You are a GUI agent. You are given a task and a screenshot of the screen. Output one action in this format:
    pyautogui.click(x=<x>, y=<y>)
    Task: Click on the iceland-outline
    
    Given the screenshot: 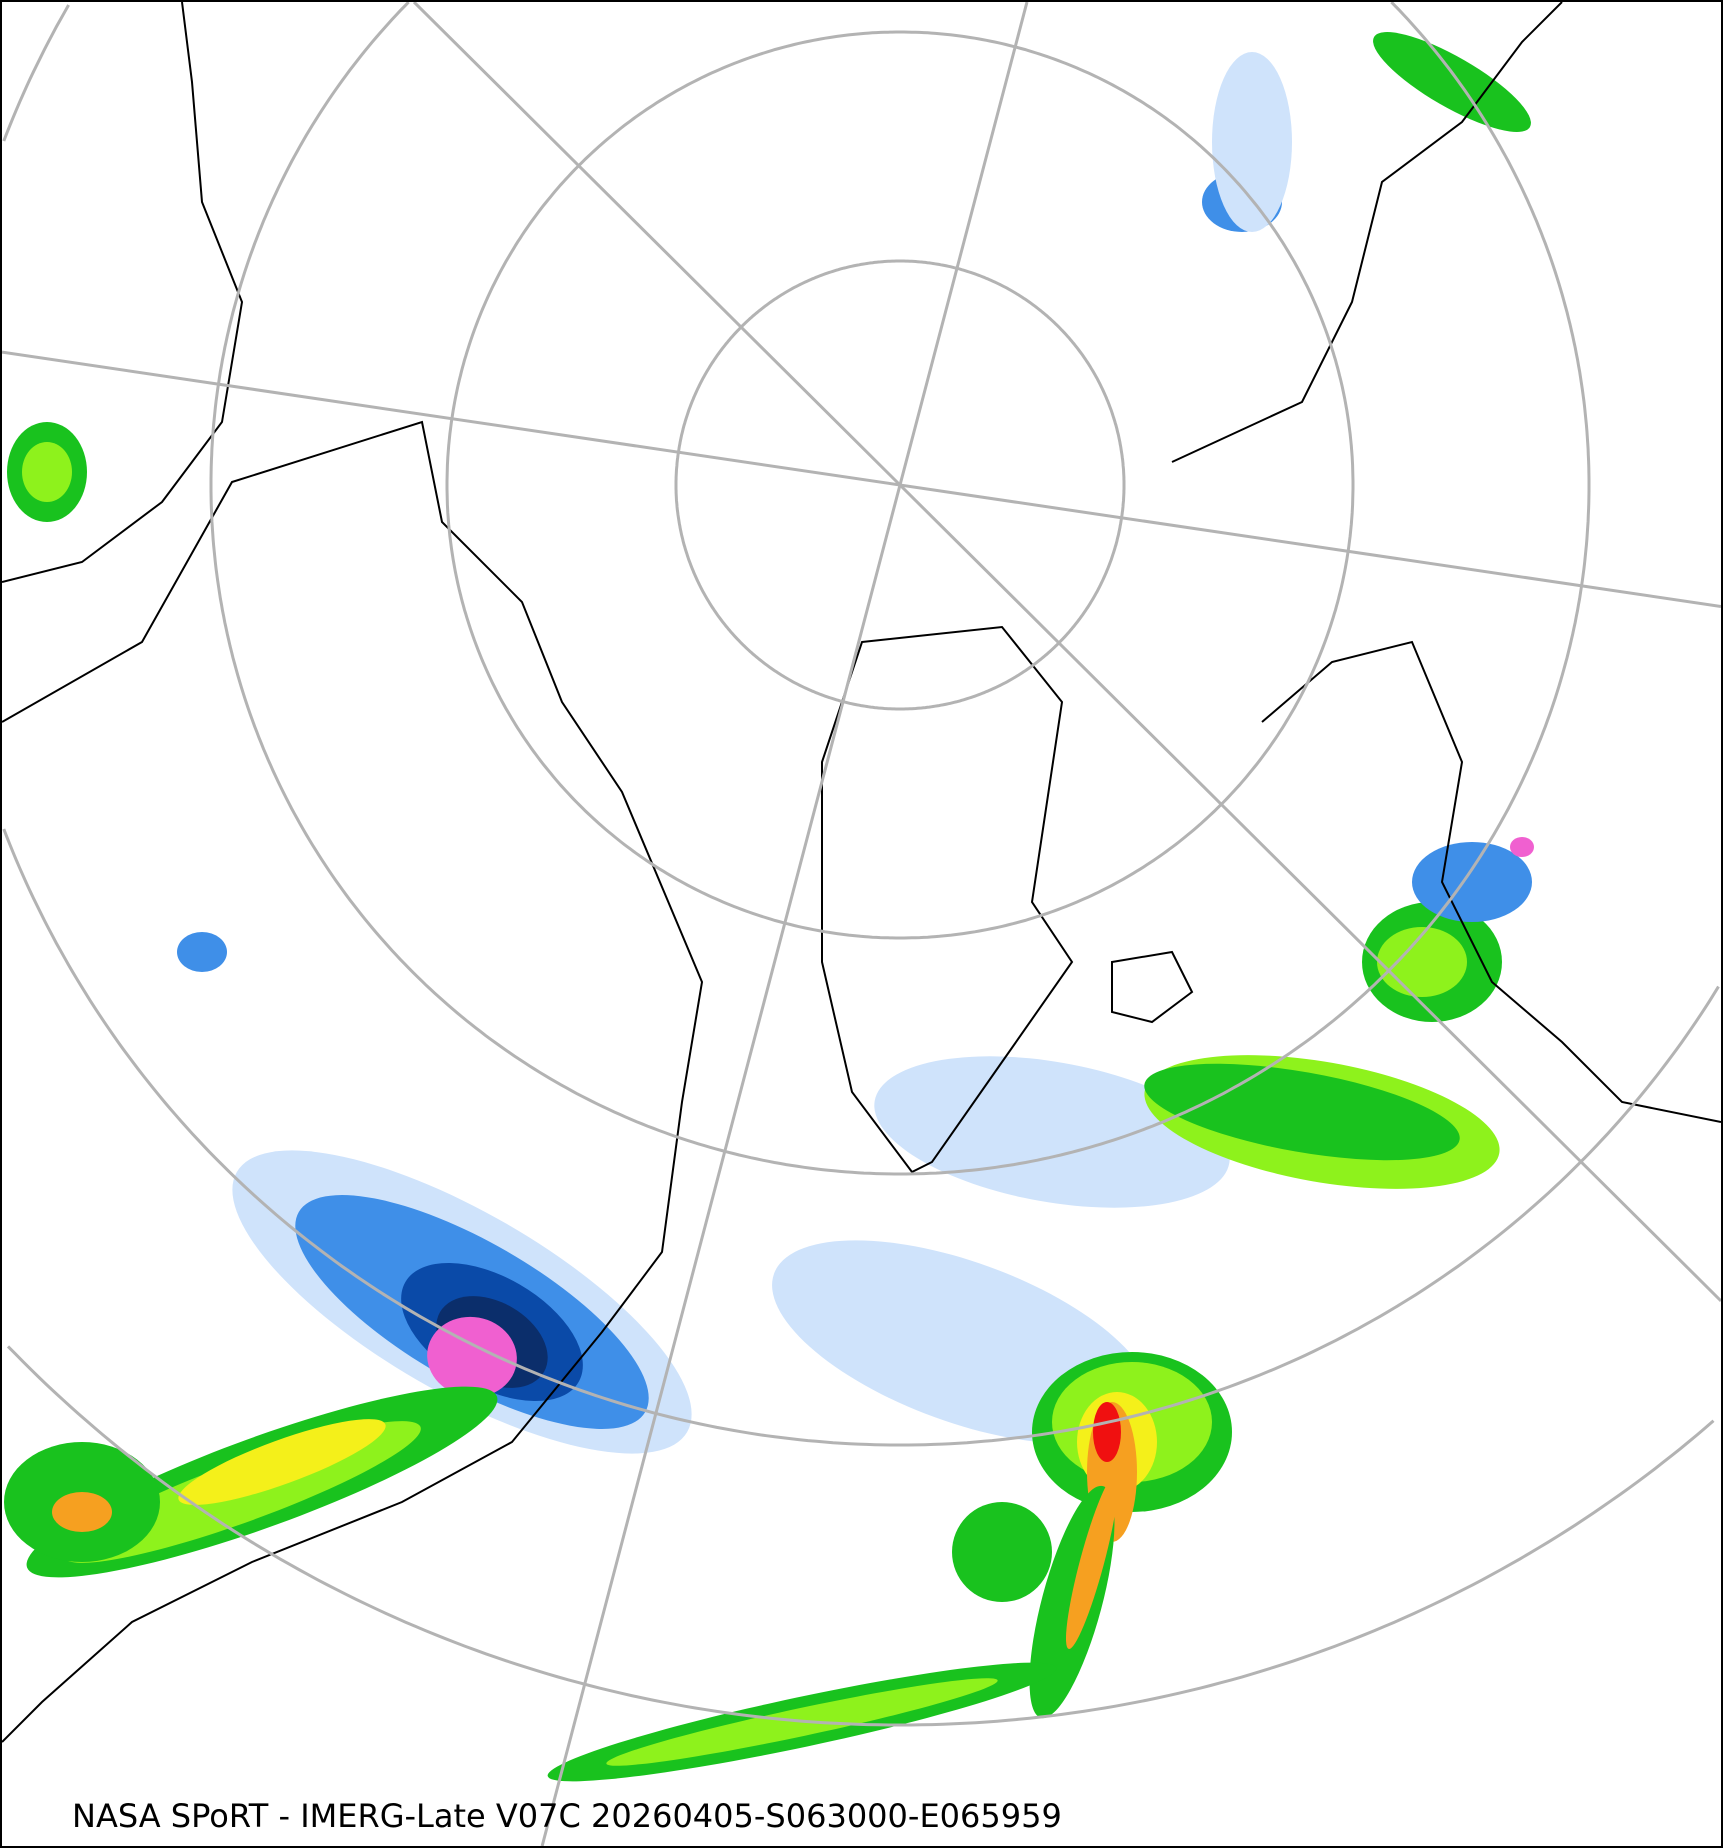 What is the action you would take?
    pyautogui.click(x=1152, y=987)
    